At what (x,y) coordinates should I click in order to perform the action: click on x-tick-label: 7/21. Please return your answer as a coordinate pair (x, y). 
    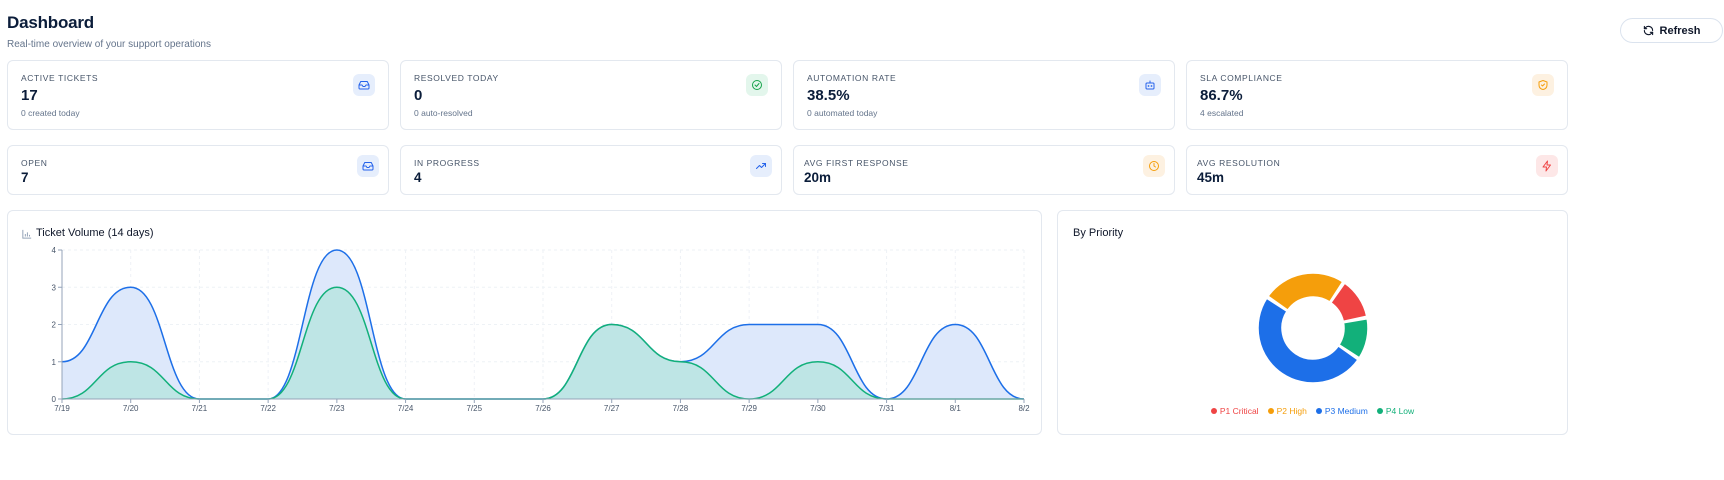
    Looking at the image, I should click on (200, 408).